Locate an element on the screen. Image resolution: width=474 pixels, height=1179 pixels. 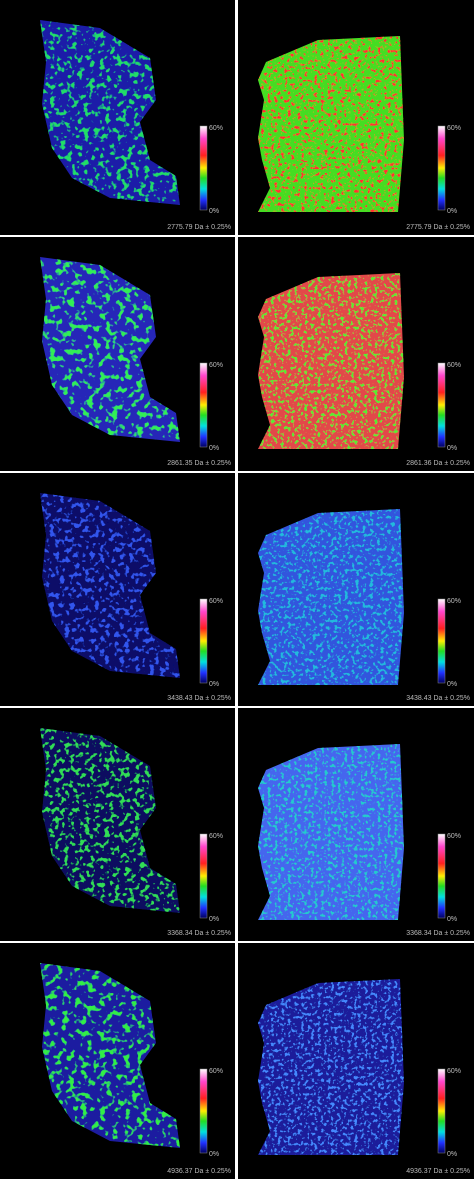
panel: 60% 0% 2861.35 Da ± 0.25% is located at coordinates (117, 354).